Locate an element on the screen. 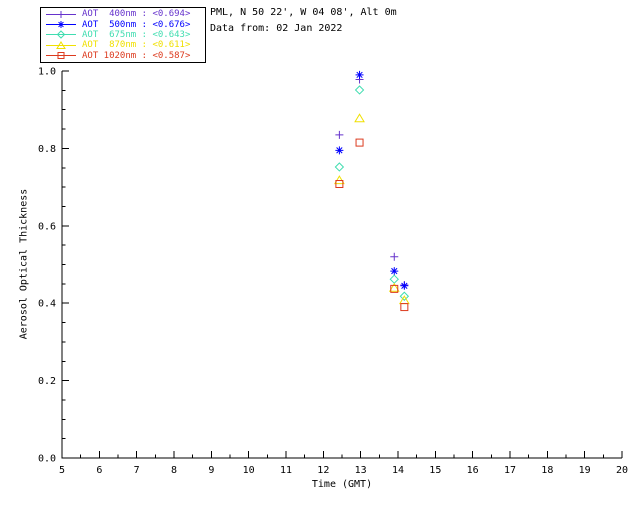 The width and height of the screenshot is (640, 512). x-tick-label: 17 is located at coordinates (510, 470).